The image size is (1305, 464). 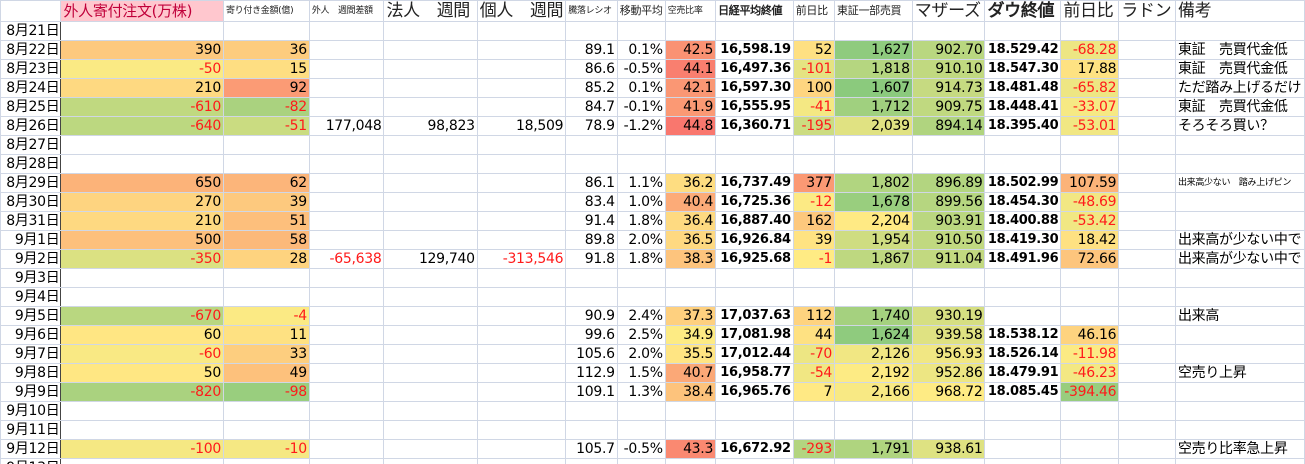 What do you see at coordinates (1023, 31) in the screenshot?
I see `cell-dow-close` at bounding box center [1023, 31].